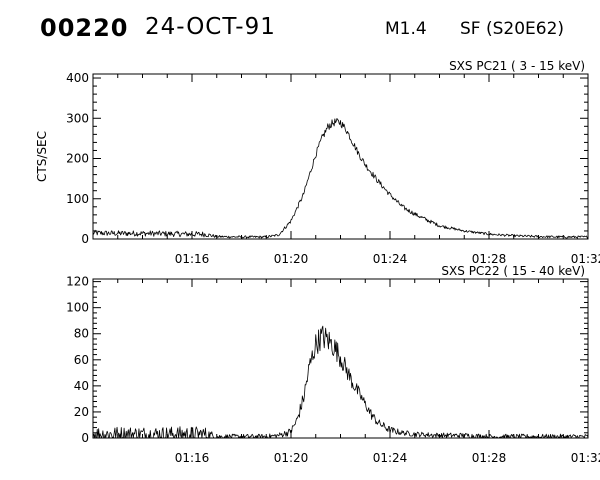 The height and width of the screenshot is (480, 600). What do you see at coordinates (77, 78) in the screenshot?
I see `y-tick-label: 400` at bounding box center [77, 78].